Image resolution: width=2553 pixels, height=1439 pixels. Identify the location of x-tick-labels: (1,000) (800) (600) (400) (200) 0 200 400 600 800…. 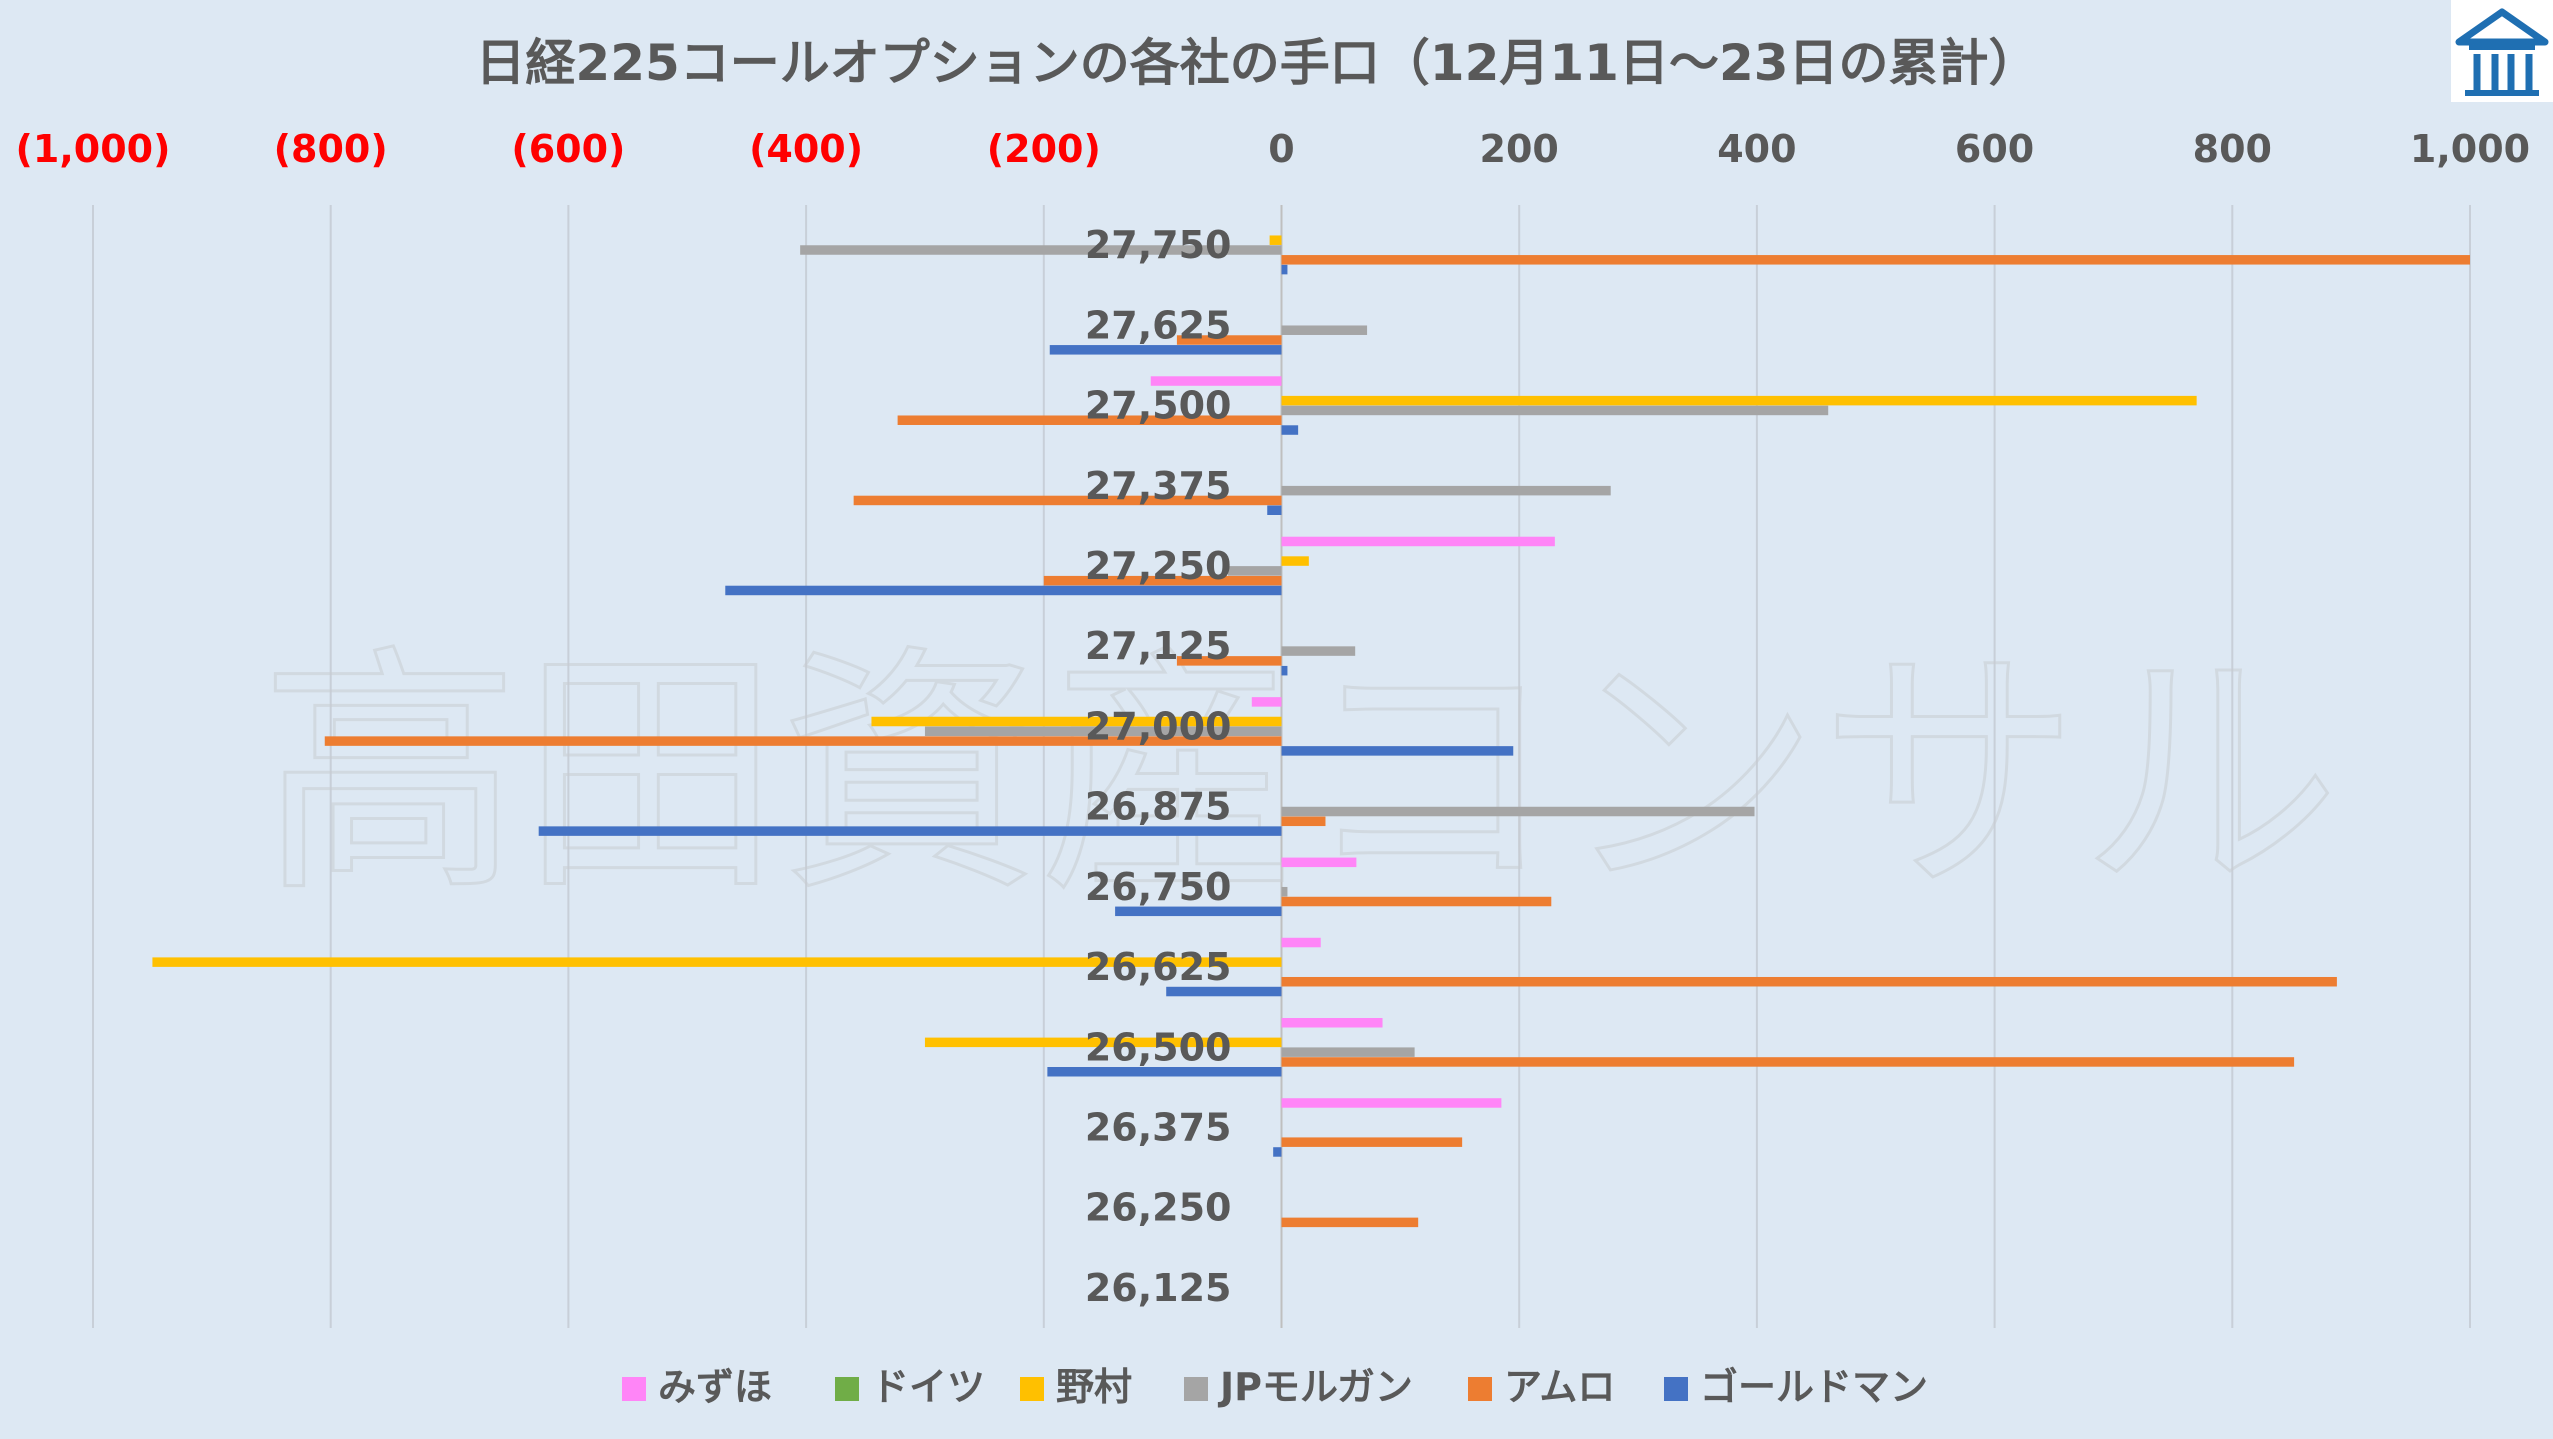
(1273, 149).